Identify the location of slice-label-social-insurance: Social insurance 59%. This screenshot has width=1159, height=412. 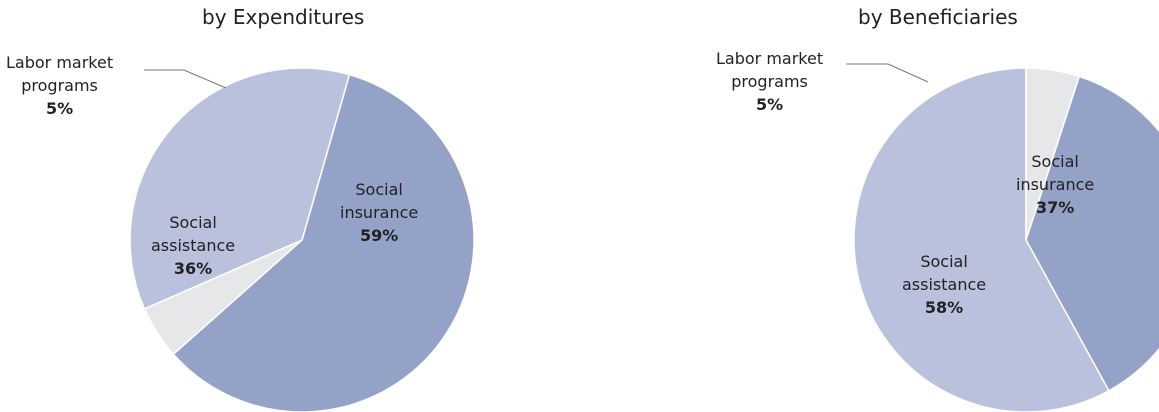
(379, 212).